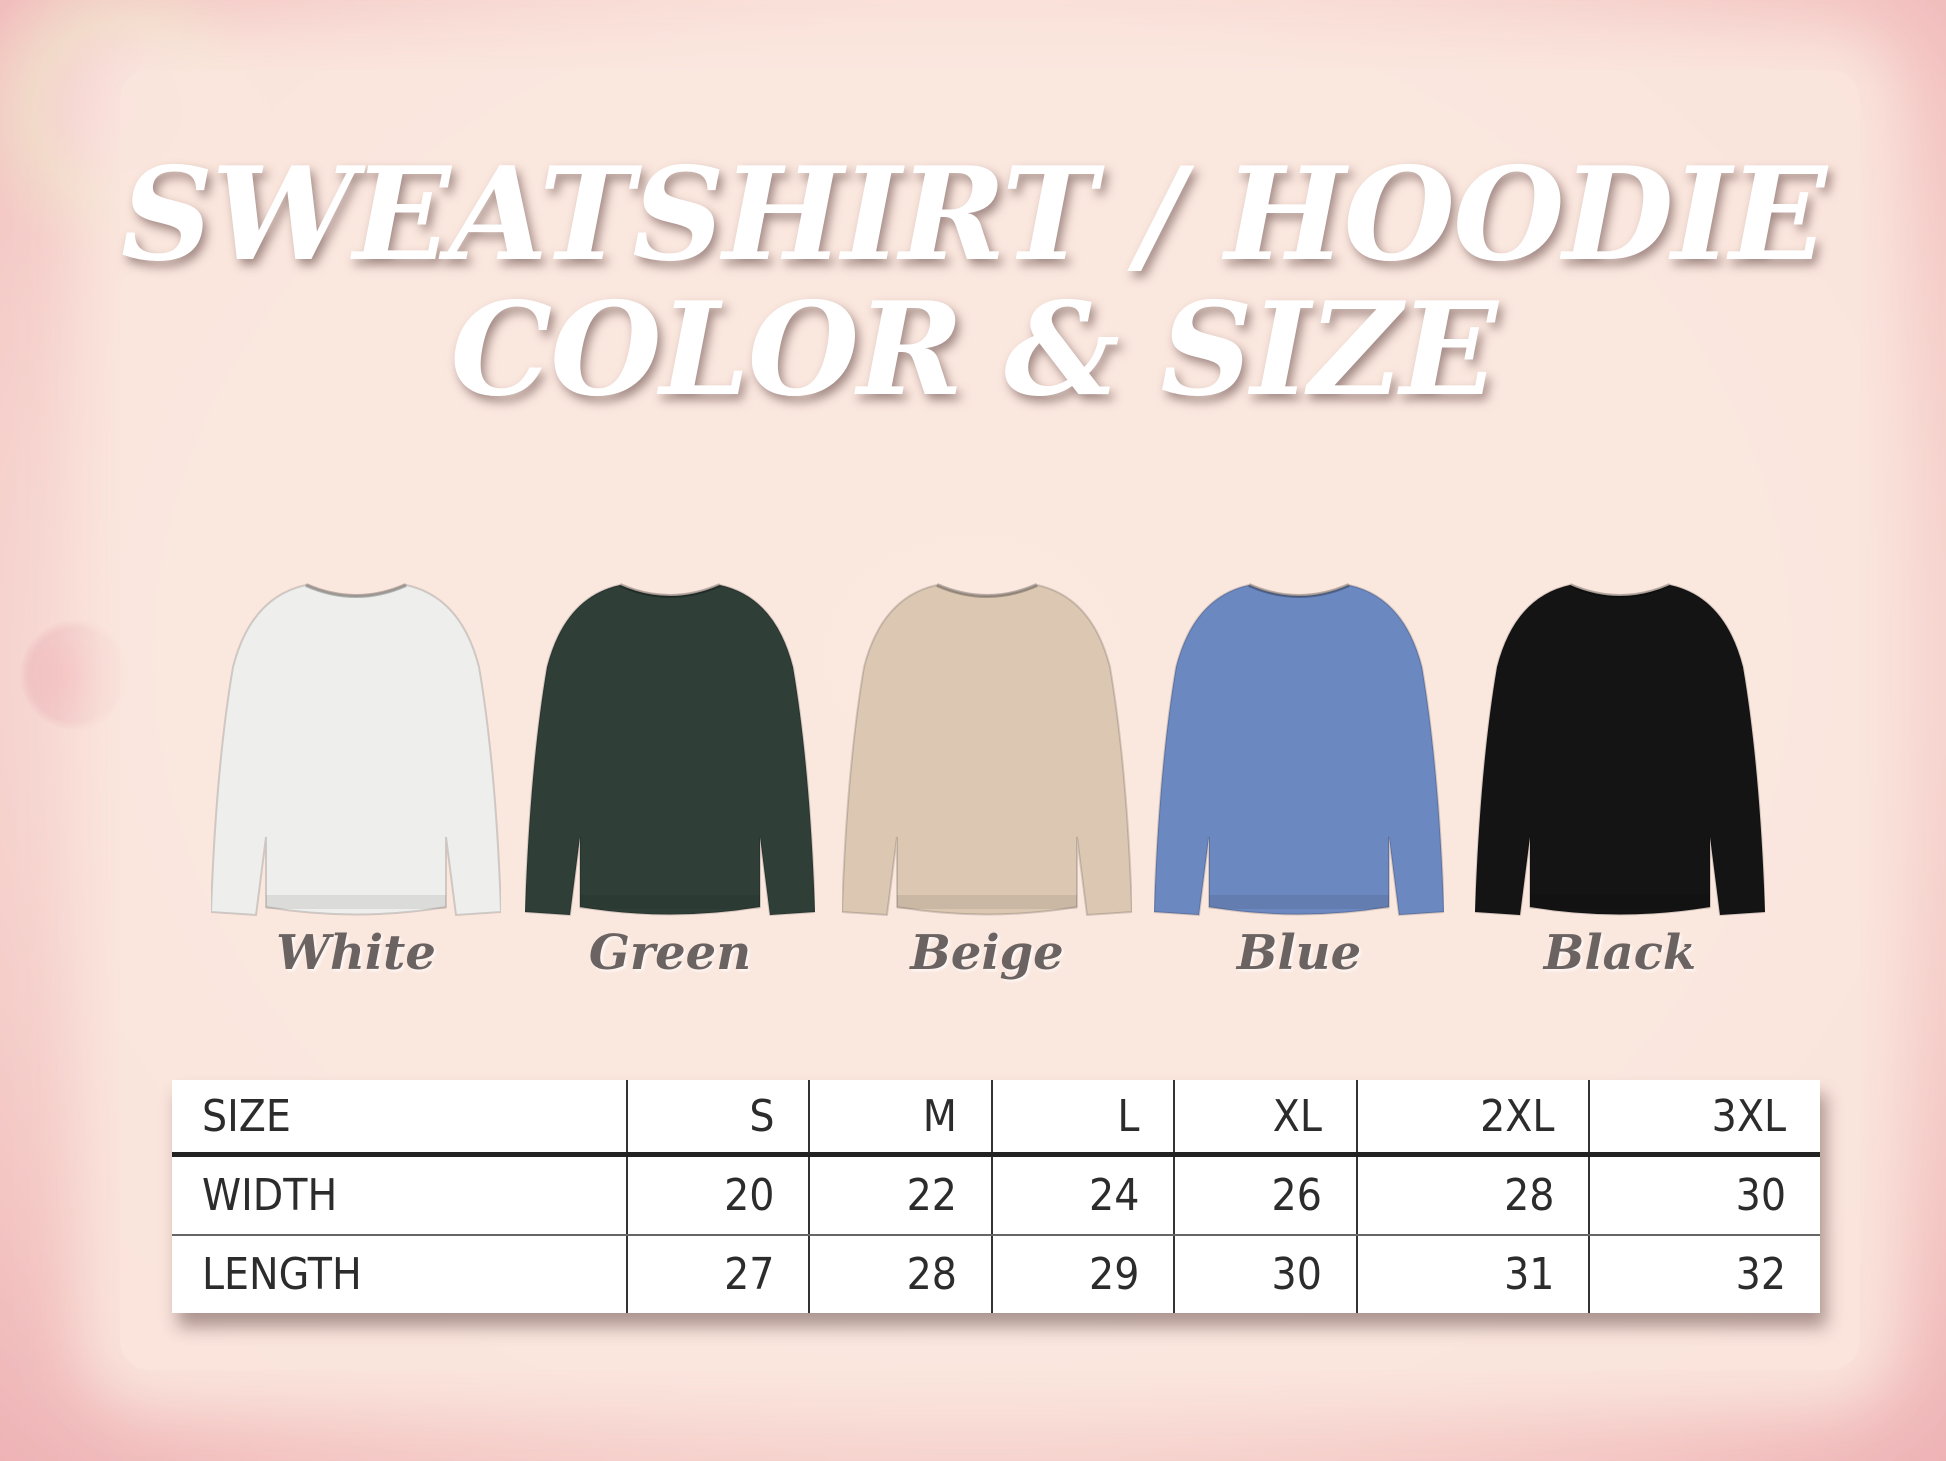 Image resolution: width=1946 pixels, height=1461 pixels. I want to click on sweatshirt-image-blue, so click(1299, 752).